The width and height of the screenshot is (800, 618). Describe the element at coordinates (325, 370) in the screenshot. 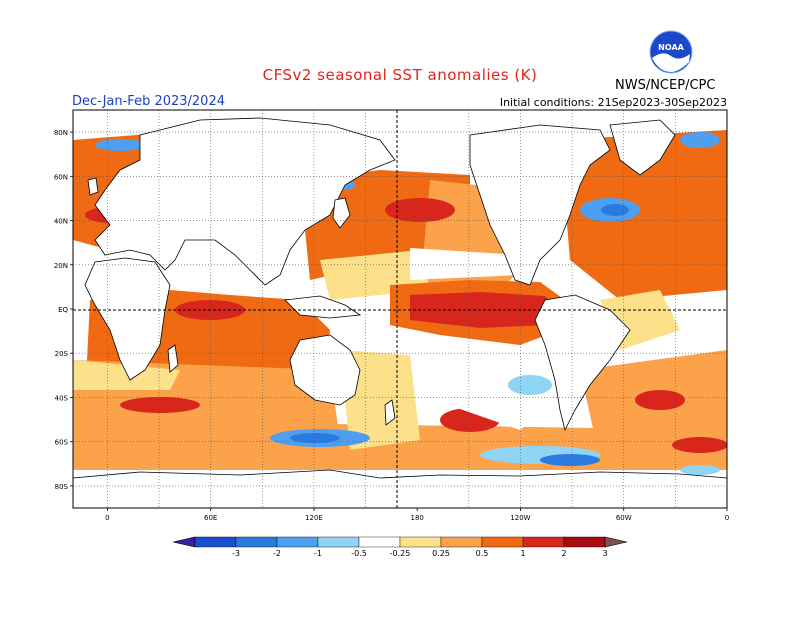

I see `australia` at that location.